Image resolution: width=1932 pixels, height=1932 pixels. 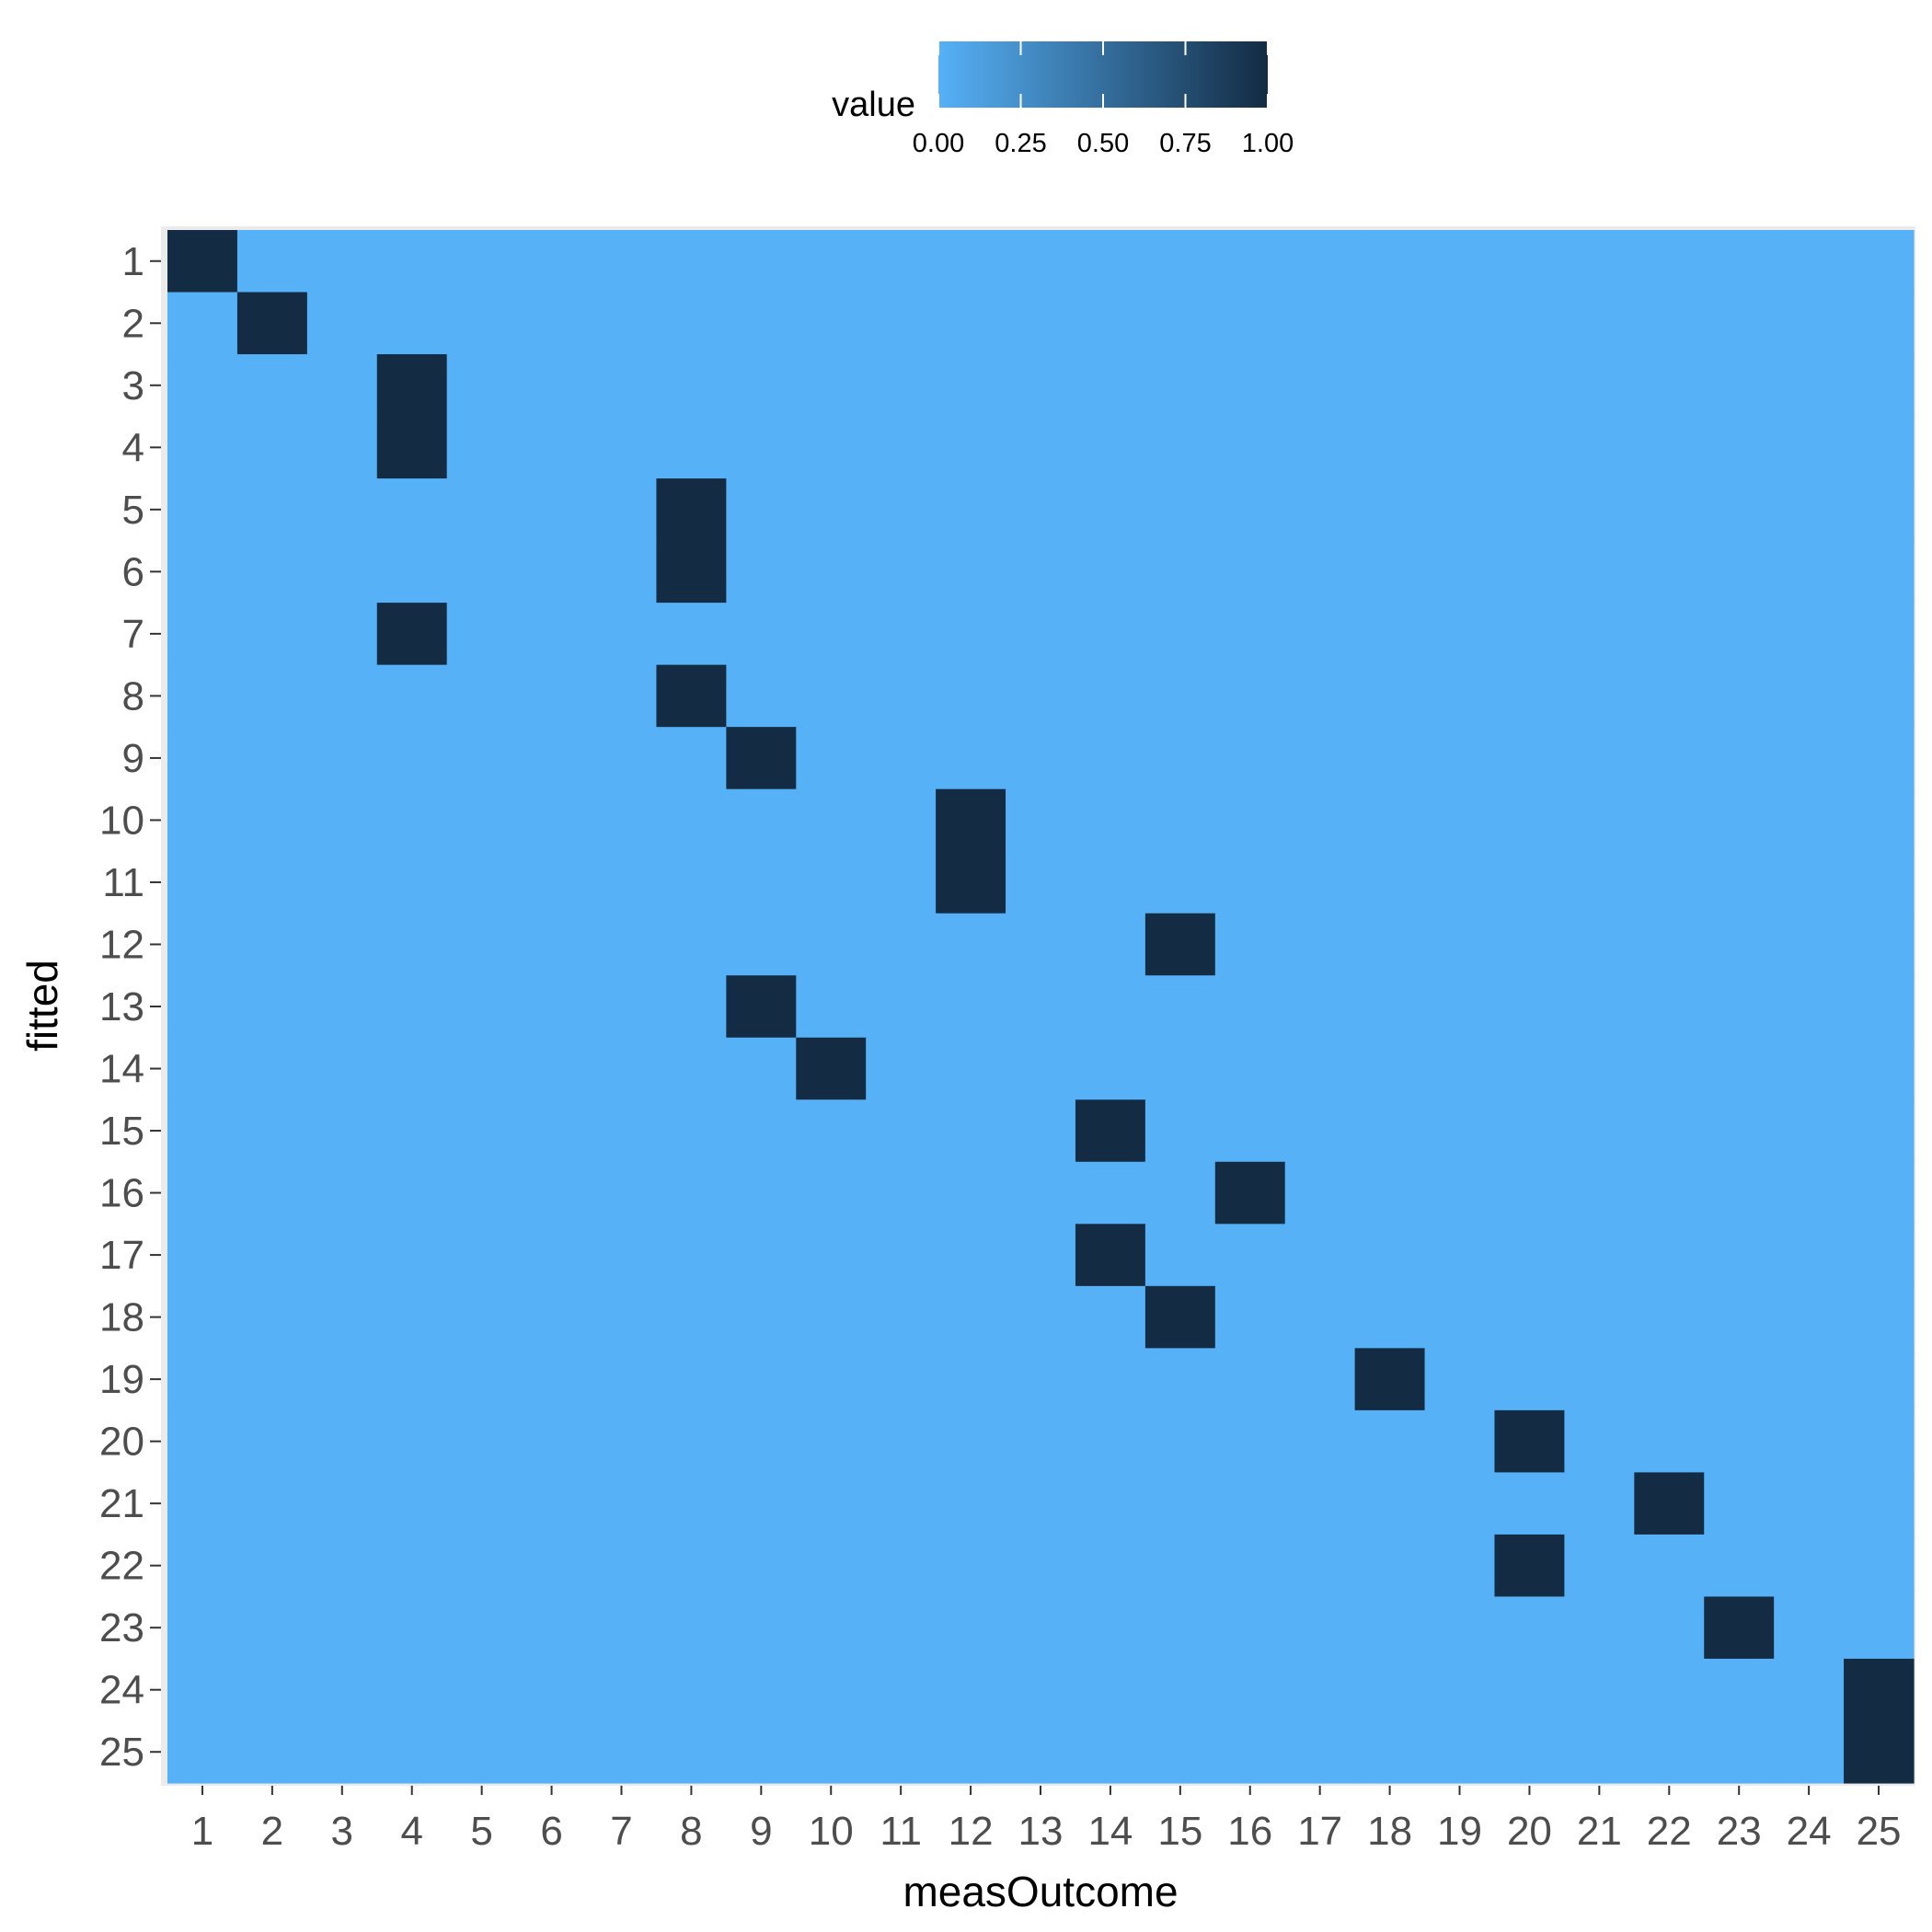 I want to click on y-tick-label: 3, so click(x=133, y=385).